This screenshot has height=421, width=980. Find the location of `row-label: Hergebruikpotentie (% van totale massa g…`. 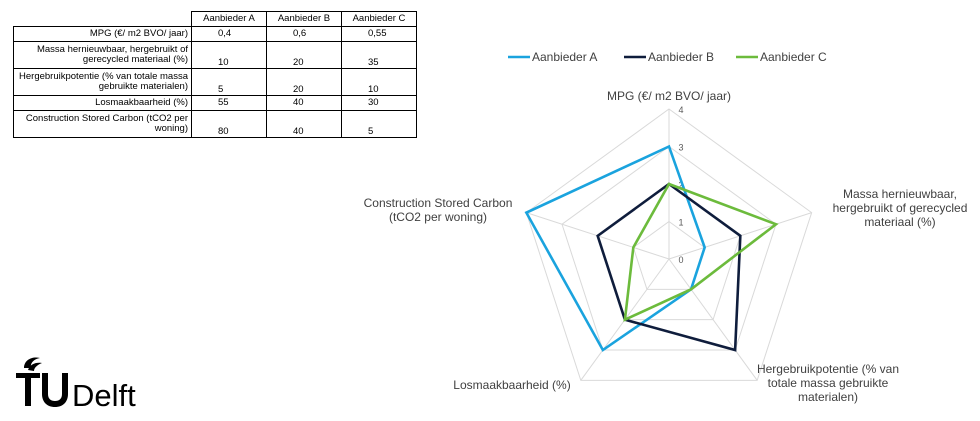

row-label: Hergebruikpotentie (% van totale massa g… is located at coordinates (102, 82).